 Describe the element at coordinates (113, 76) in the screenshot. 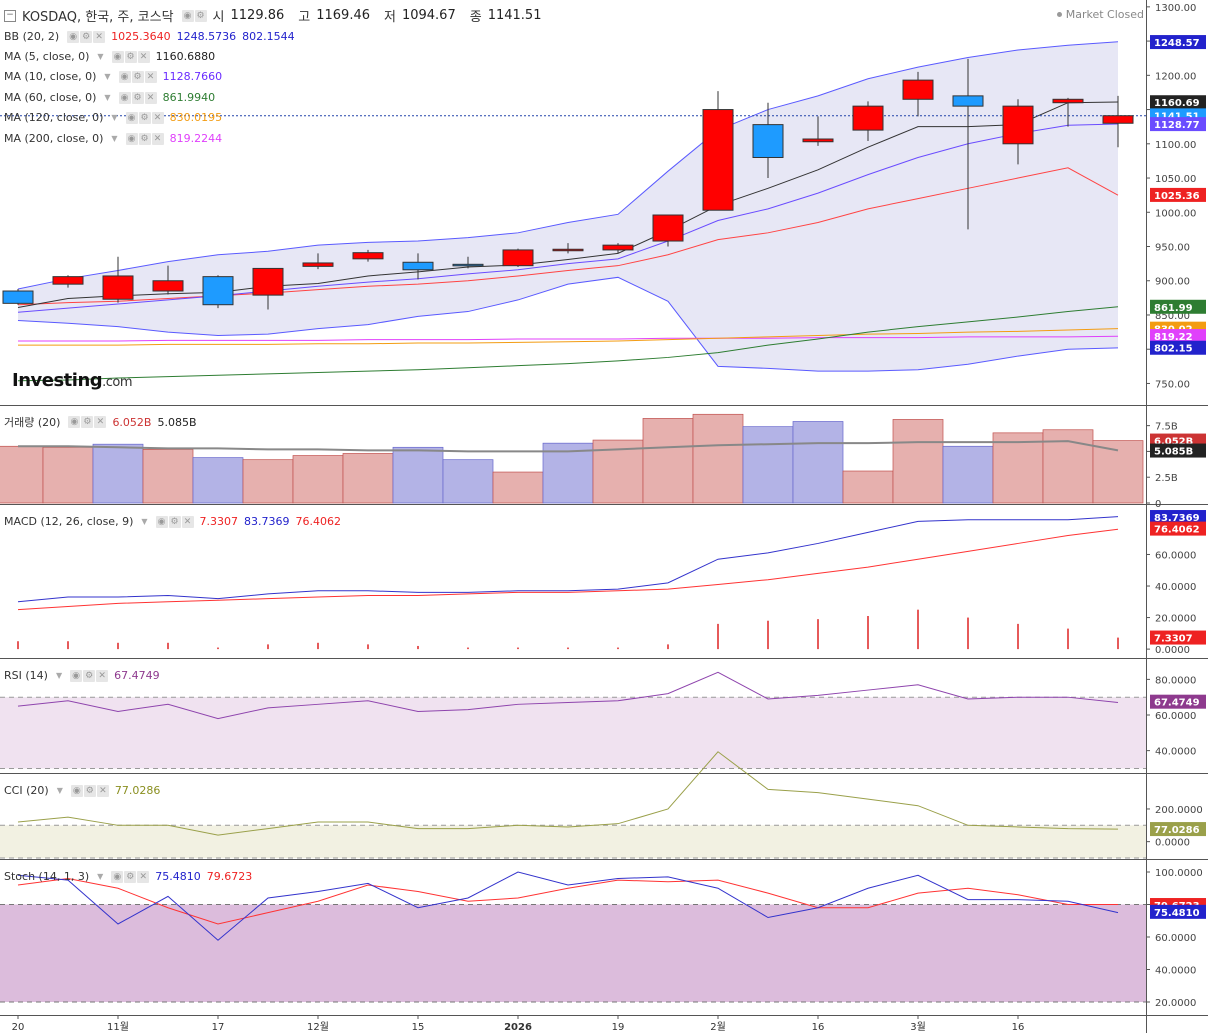

I see `ma10-legend: MA (10, close, 0) ▼ ◉ ⚙ ✕ 1128.7660` at that location.